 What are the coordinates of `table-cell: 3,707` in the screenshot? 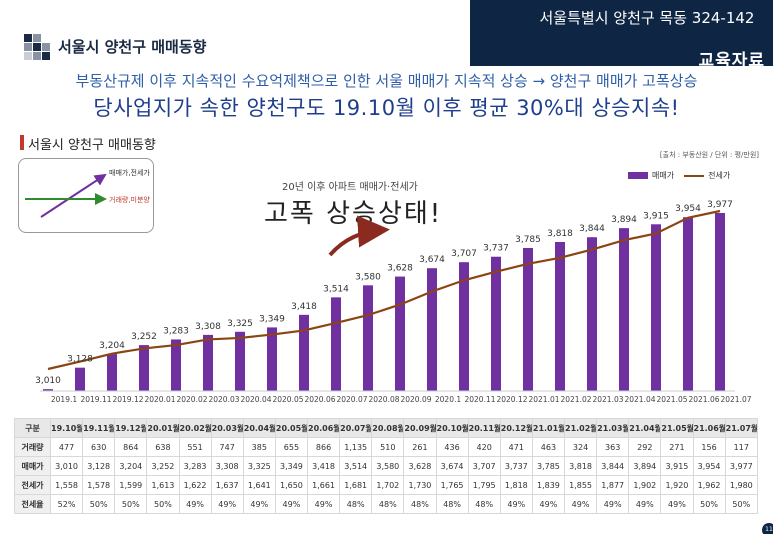 It's located at (484, 466).